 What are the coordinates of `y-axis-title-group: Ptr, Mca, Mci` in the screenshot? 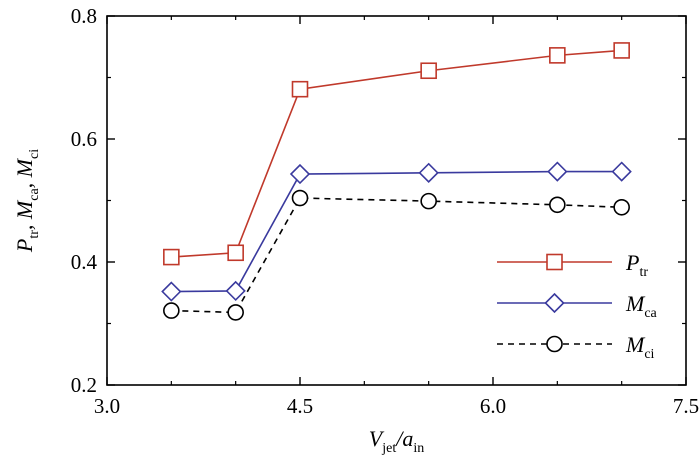 It's located at (27, 201).